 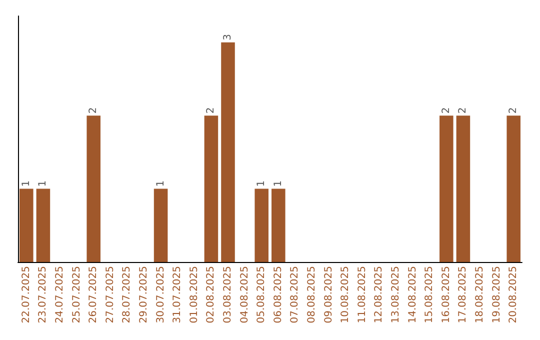 I want to click on x-tick-label: 02.08.2025, so click(x=211, y=295).